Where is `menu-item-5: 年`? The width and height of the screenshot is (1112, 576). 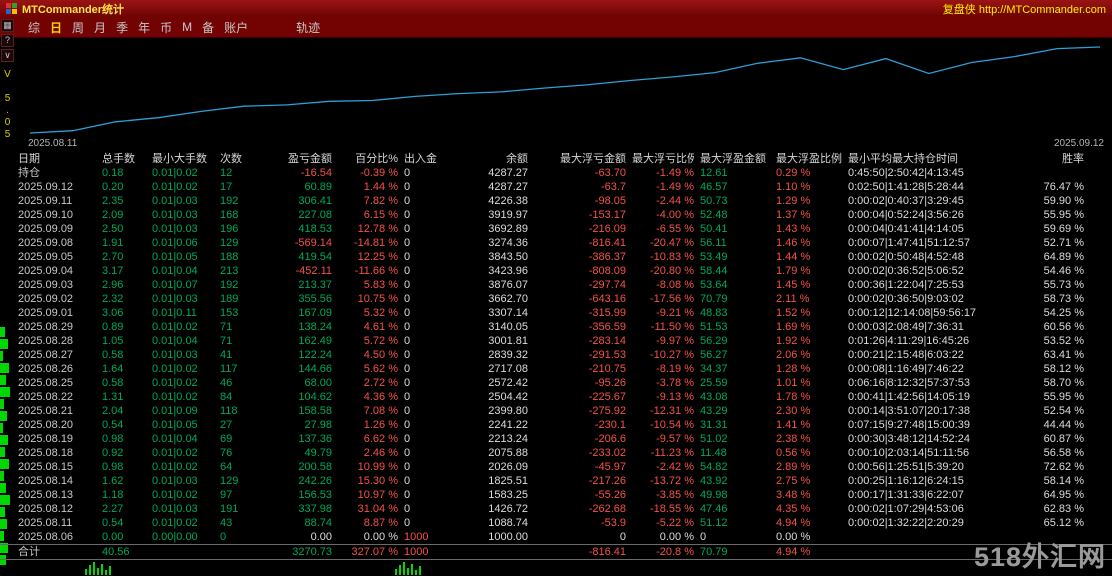 menu-item-5: 年 is located at coordinates (144, 27).